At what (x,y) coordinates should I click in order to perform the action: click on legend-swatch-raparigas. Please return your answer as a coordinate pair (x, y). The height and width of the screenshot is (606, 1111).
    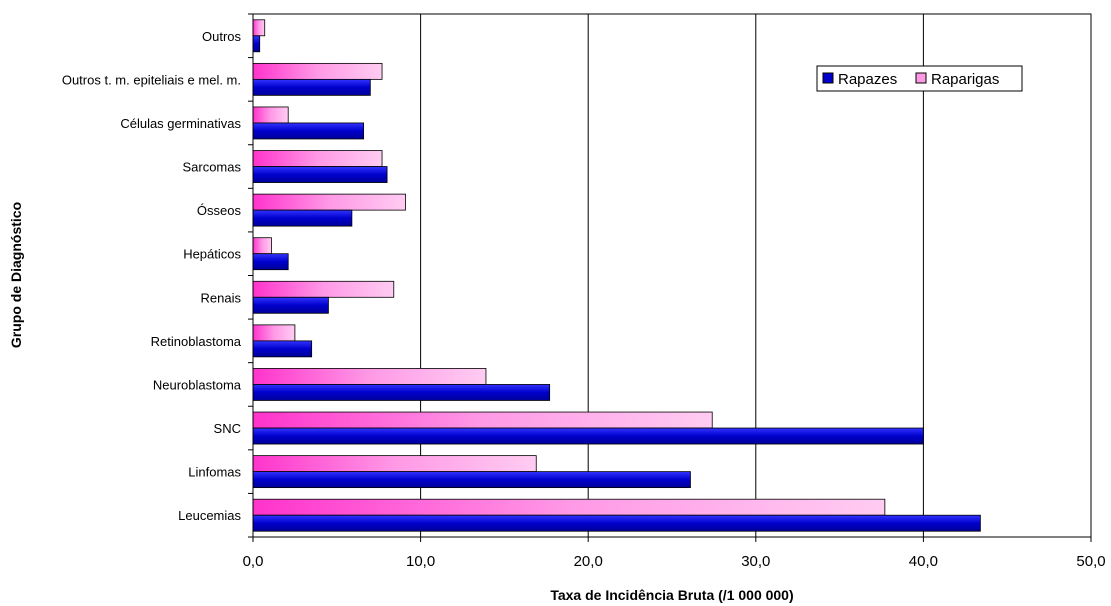
    Looking at the image, I should click on (921, 78).